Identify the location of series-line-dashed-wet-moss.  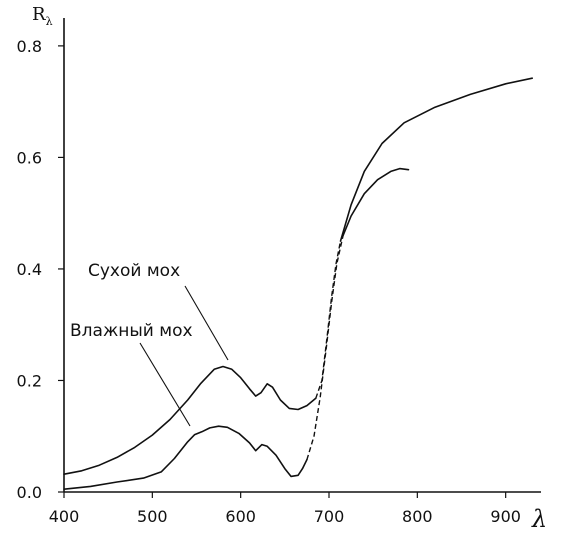
(325, 347).